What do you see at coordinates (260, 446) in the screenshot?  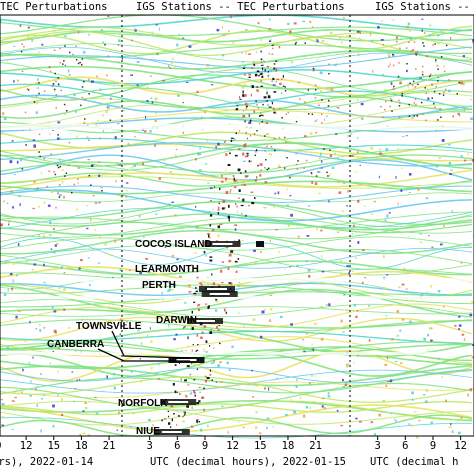 I see `x-tick-label: 15` at bounding box center [260, 446].